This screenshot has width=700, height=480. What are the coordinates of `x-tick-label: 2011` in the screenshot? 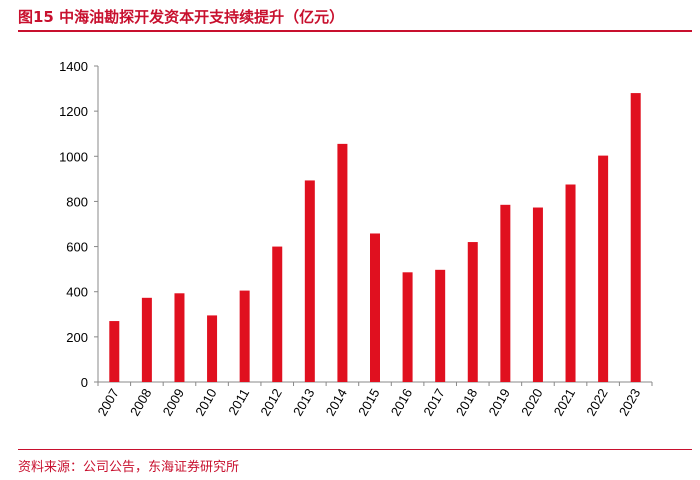 It's located at (238, 402).